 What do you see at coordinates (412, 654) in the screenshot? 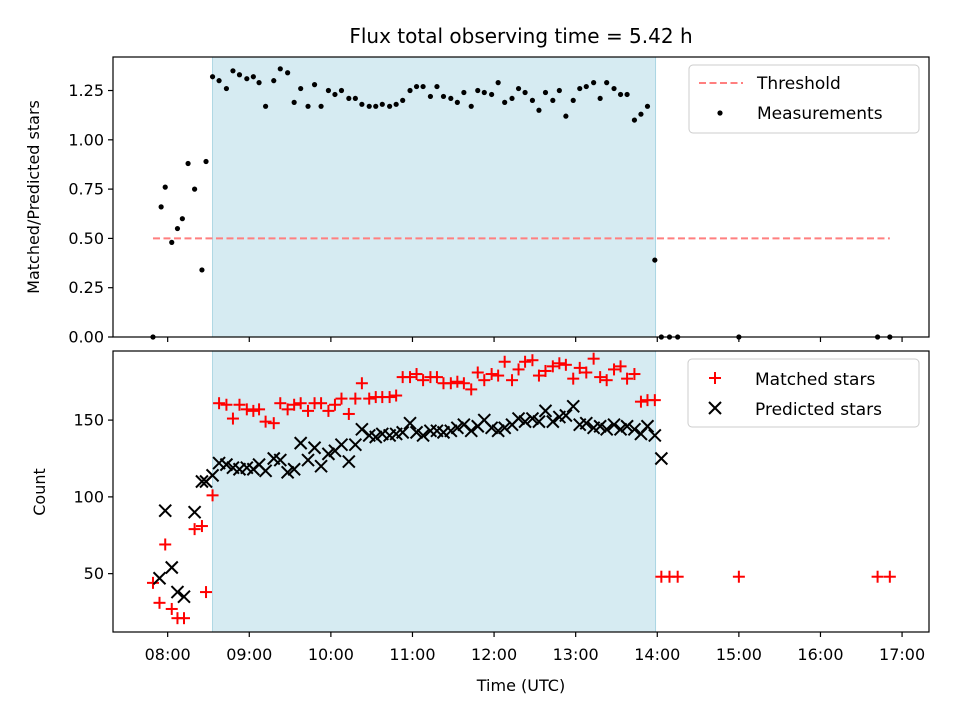
I see `x-tick-label: 11:00` at bounding box center [412, 654].